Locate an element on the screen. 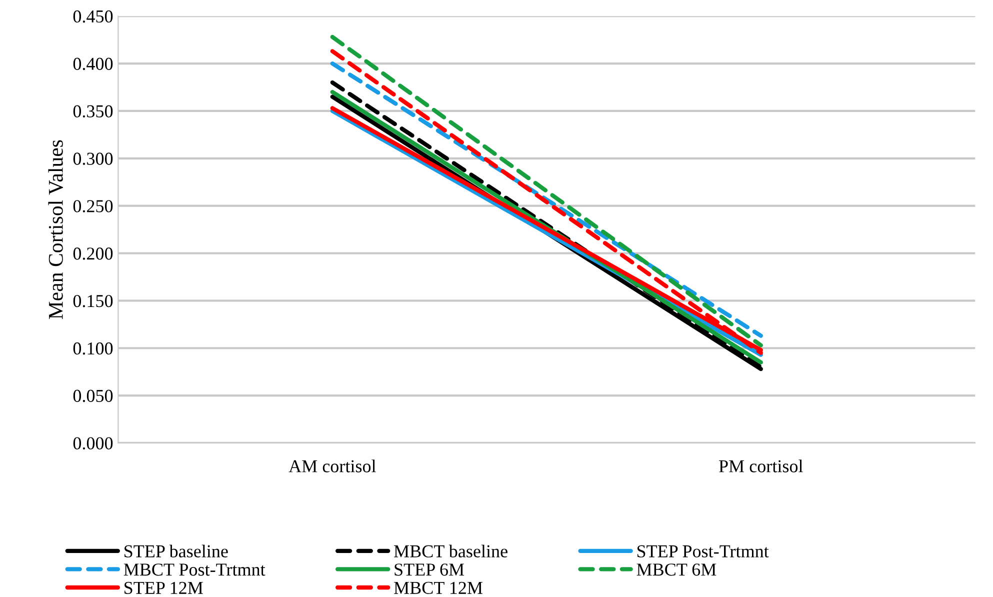 The height and width of the screenshot is (597, 993). y-tick-label: 0.100 is located at coordinates (93, 348).